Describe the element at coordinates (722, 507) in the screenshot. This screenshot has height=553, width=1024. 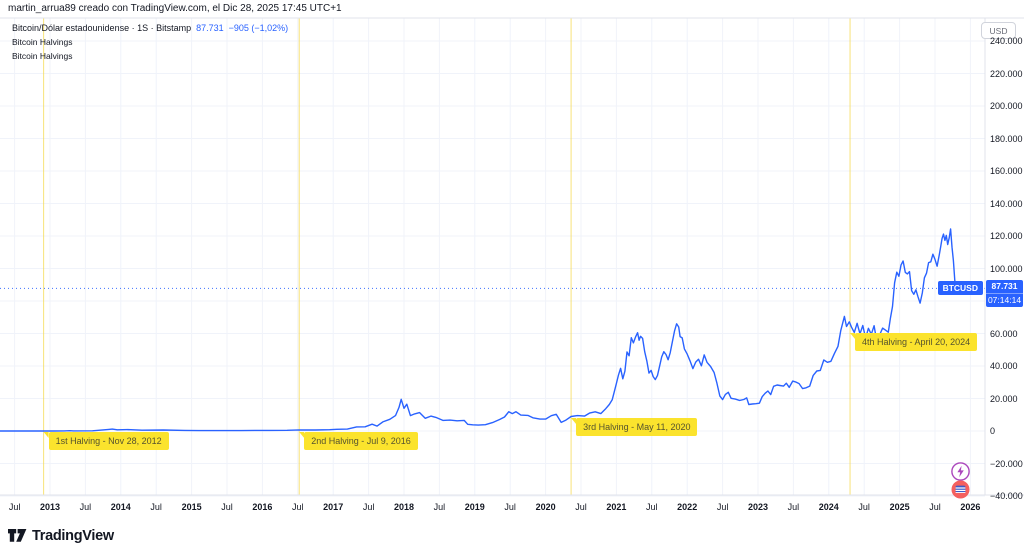
I see `time-tick-jul-2022.5: Jul` at that location.